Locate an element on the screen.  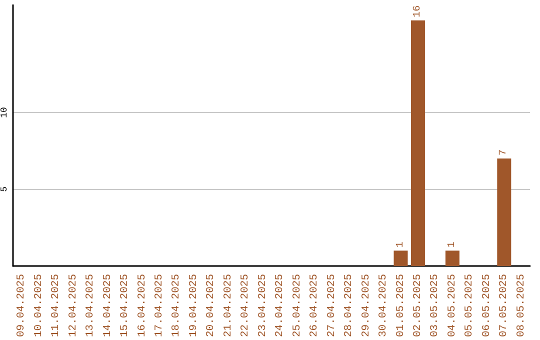
x-tick-label: 04.05.2025 is located at coordinates (452, 306).